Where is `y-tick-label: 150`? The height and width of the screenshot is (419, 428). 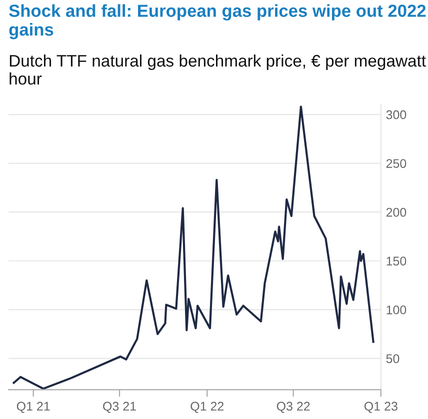
y-tick-label: 150 is located at coordinates (396, 261).